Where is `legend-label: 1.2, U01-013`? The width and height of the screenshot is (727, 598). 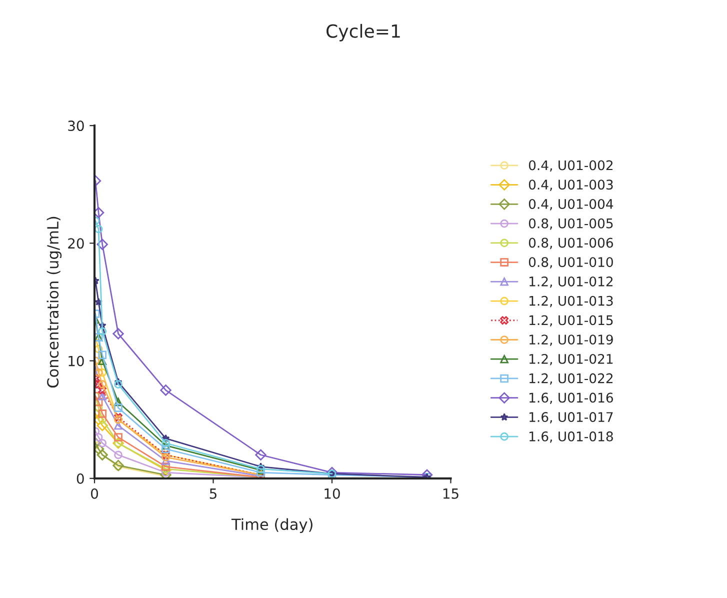
legend-label: 1.2, U01-013 is located at coordinates (571, 302).